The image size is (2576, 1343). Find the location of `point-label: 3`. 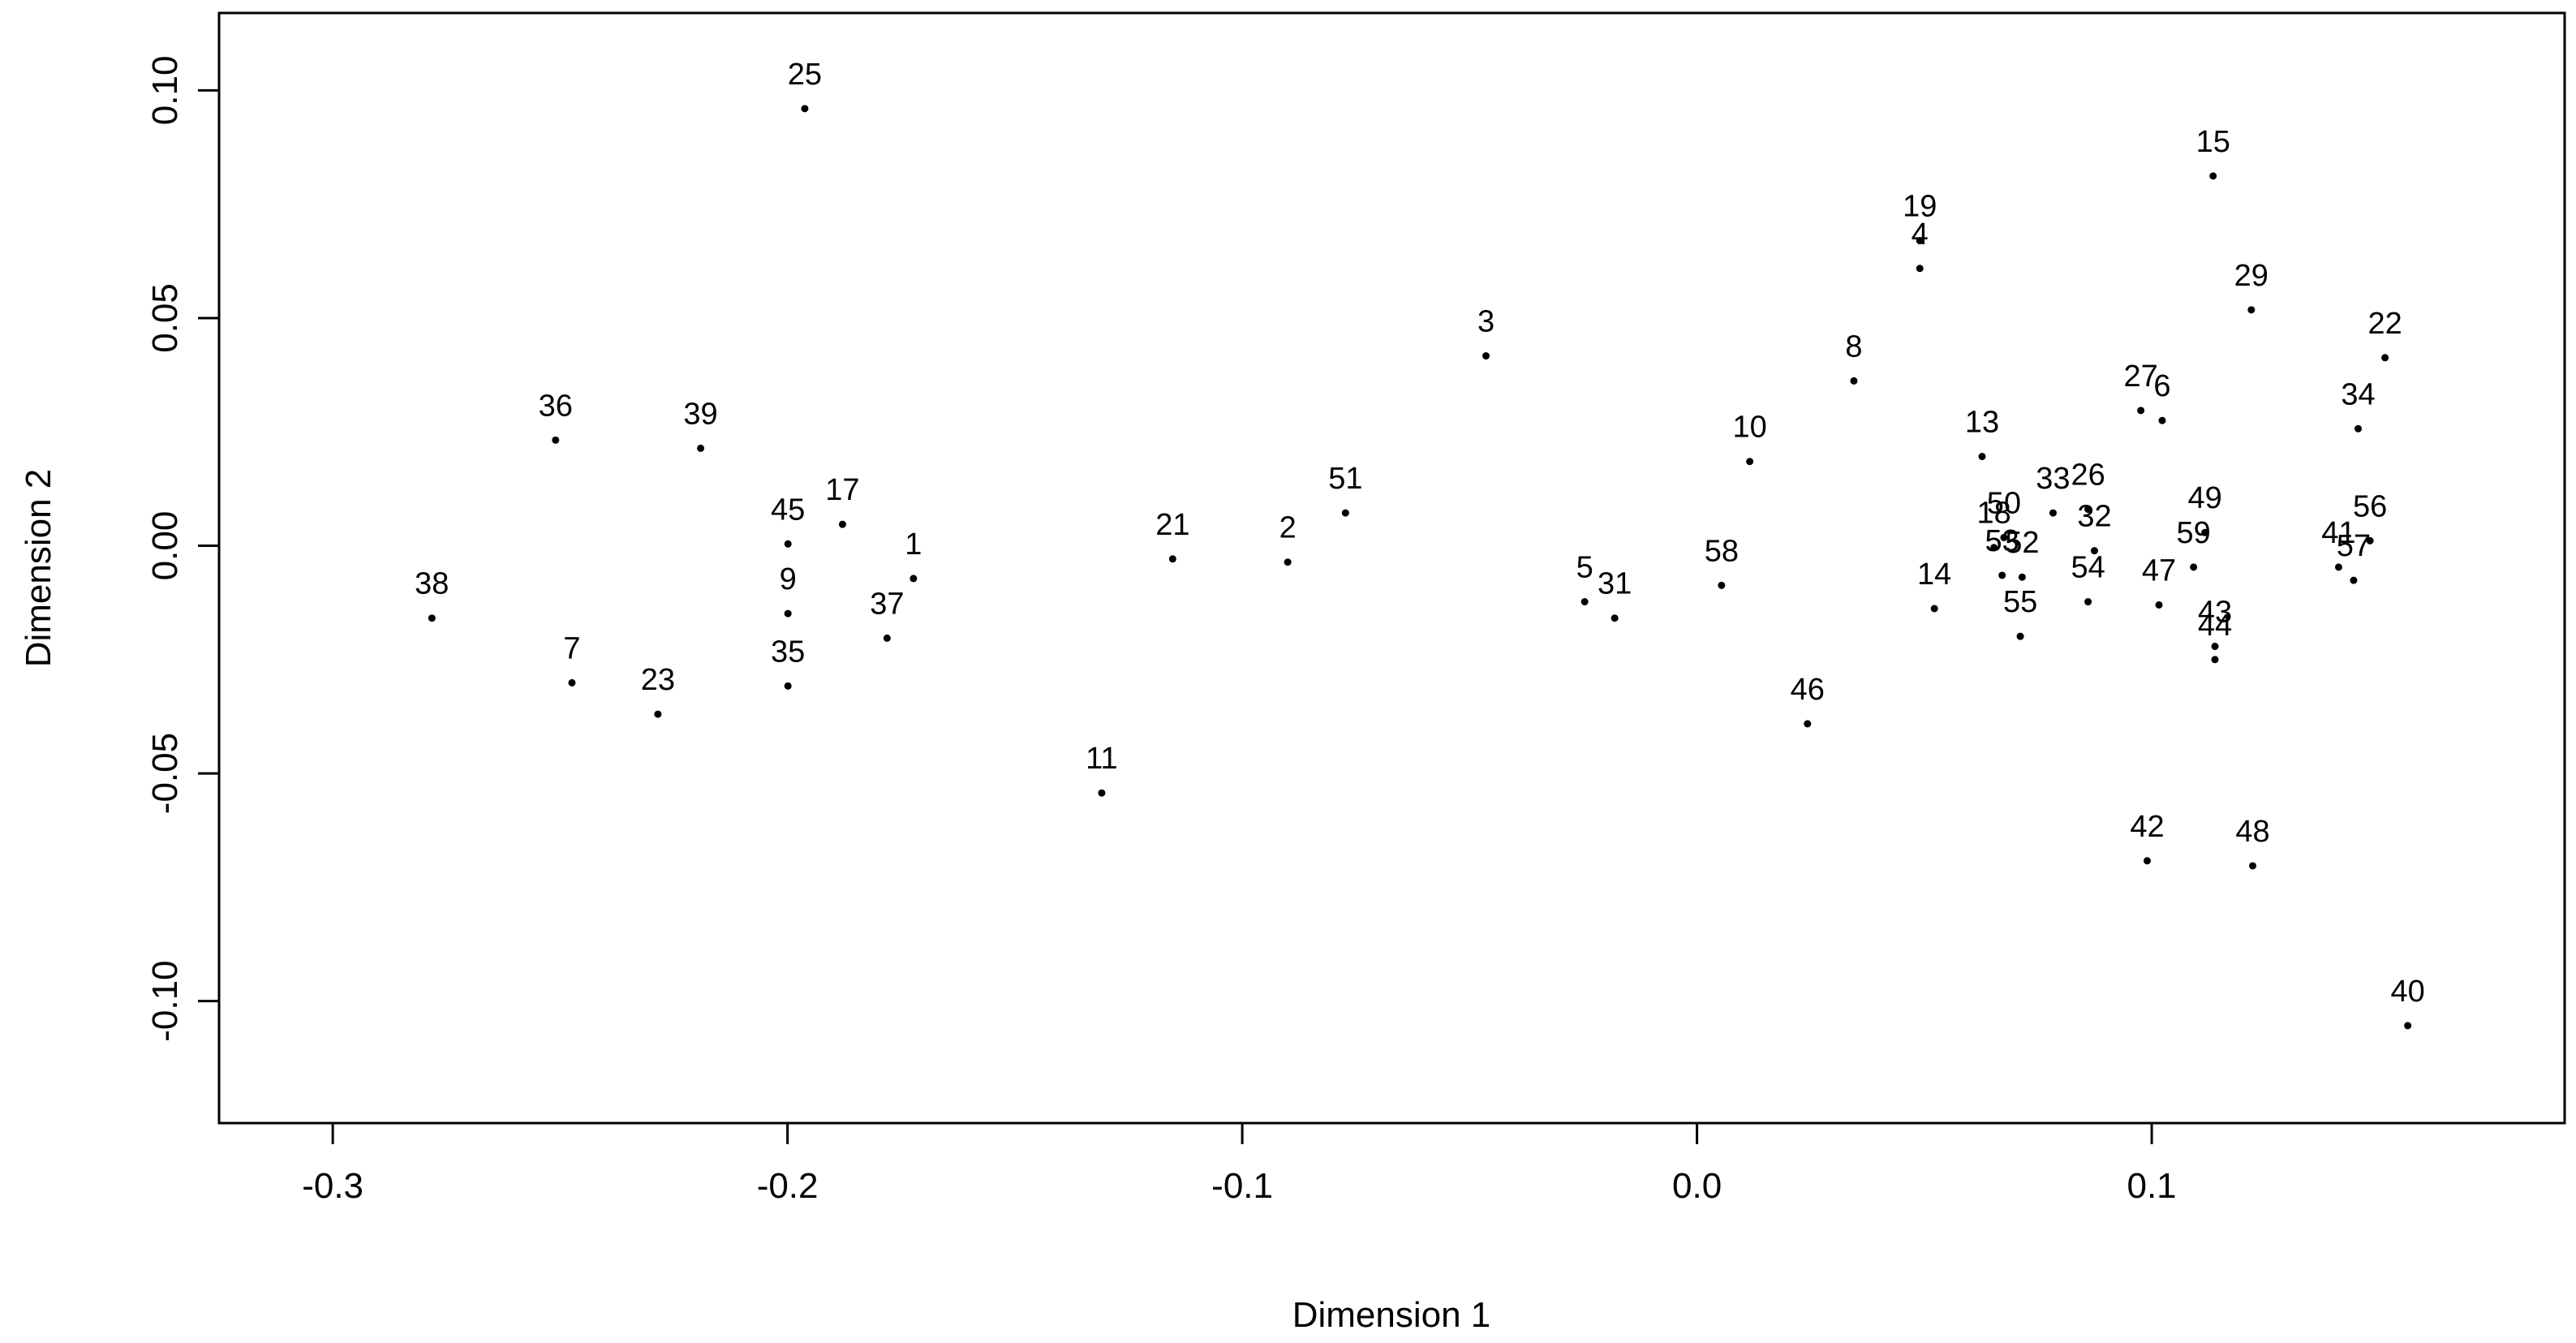

point-label: 3 is located at coordinates (1485, 322).